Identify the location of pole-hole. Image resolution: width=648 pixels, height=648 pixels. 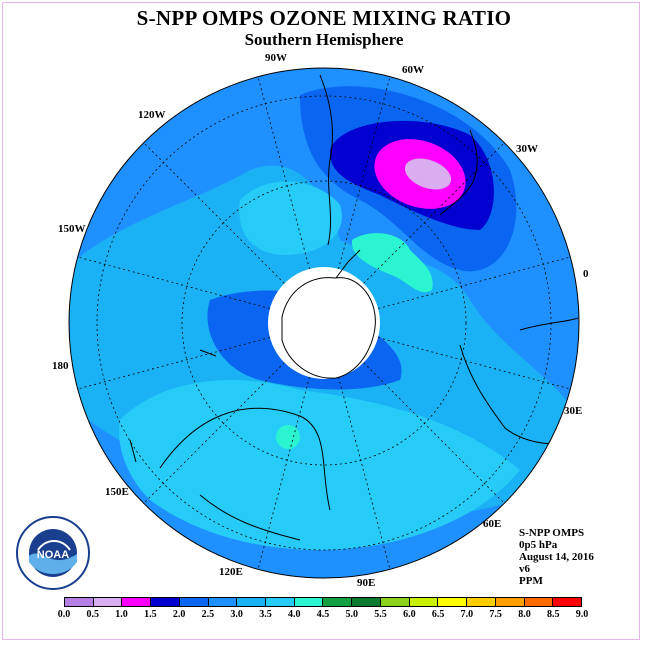
(324, 323).